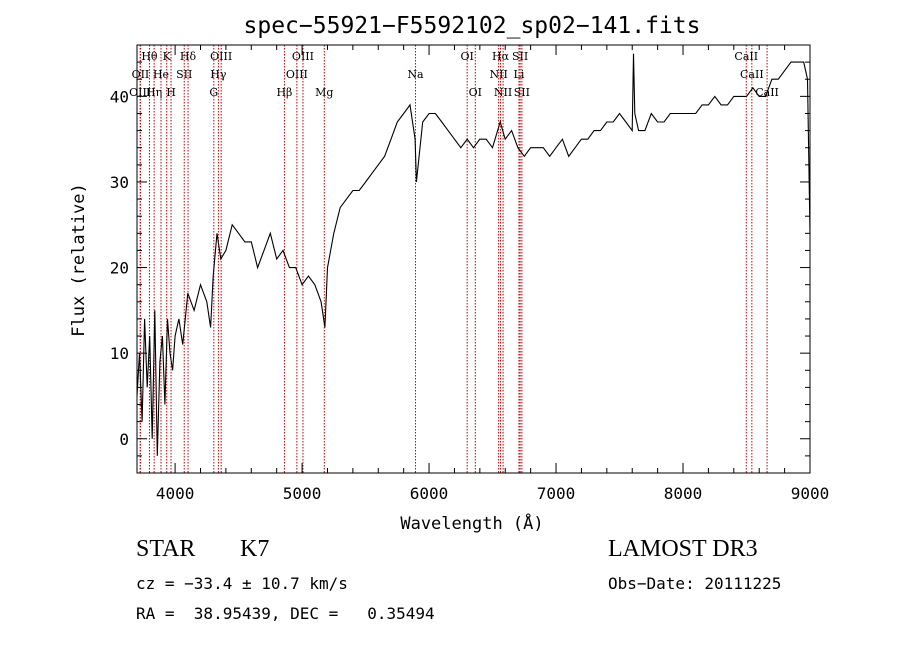 This screenshot has height=649, width=900. I want to click on line-marker-label: Na, so click(415, 74).